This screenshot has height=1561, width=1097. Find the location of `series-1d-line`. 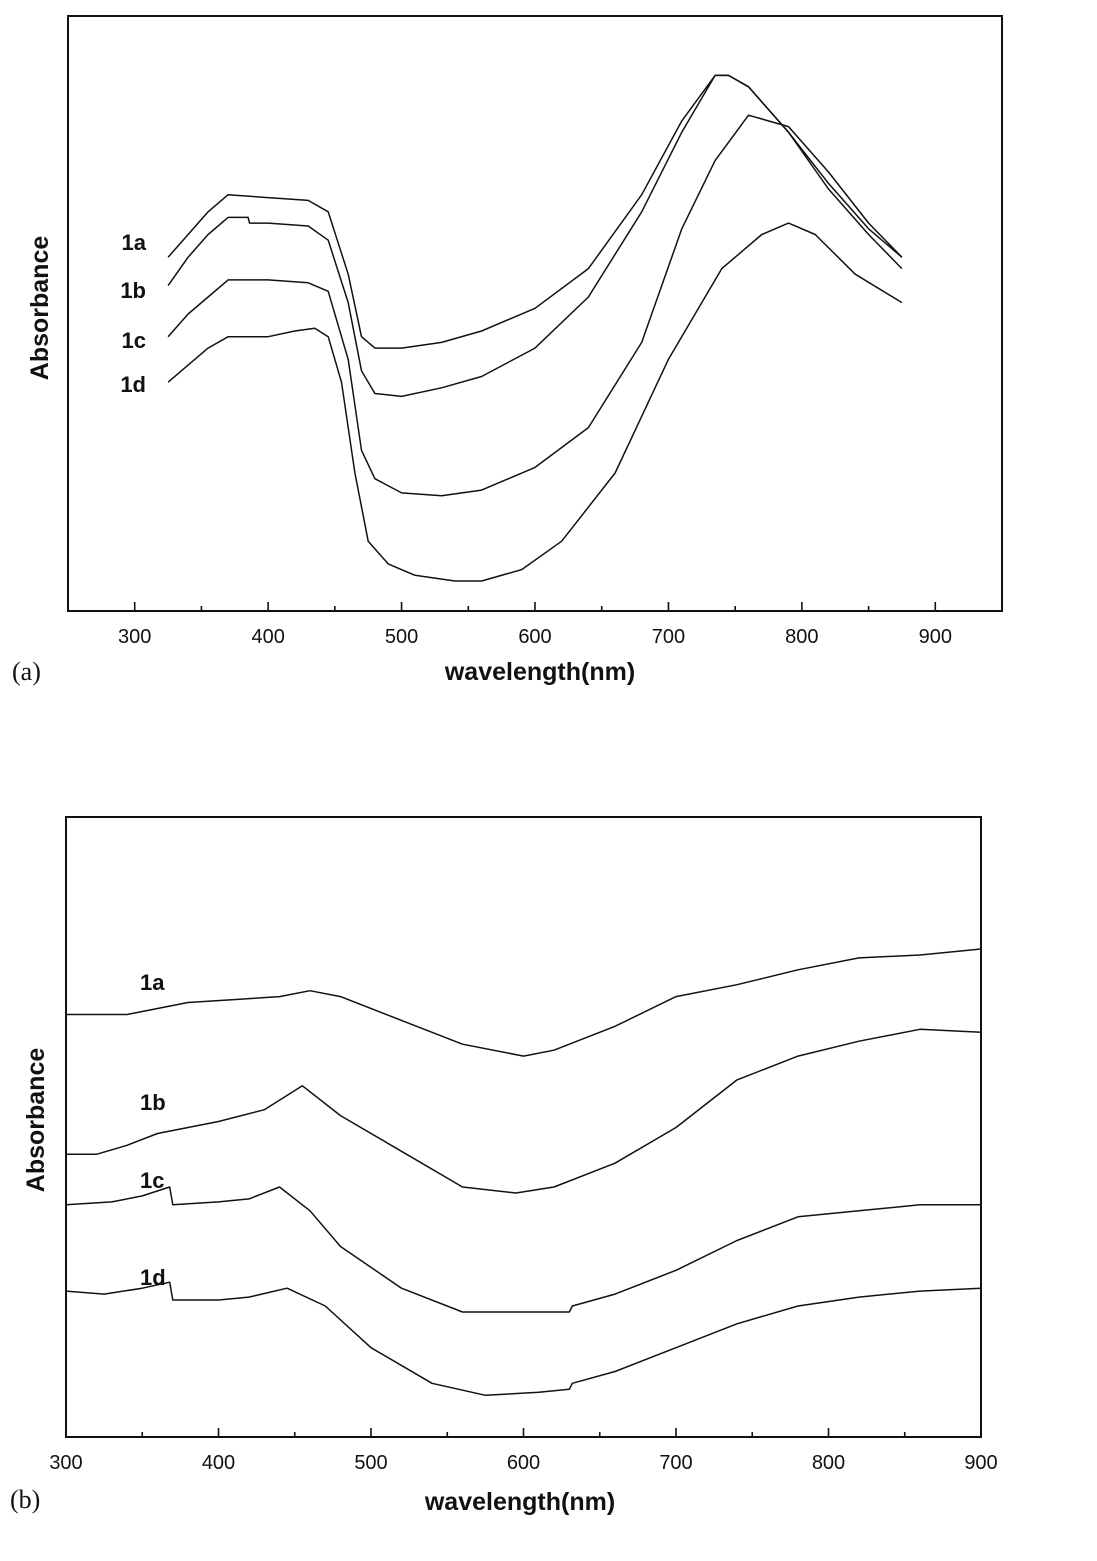

series-1d-line is located at coordinates (523, 1339).